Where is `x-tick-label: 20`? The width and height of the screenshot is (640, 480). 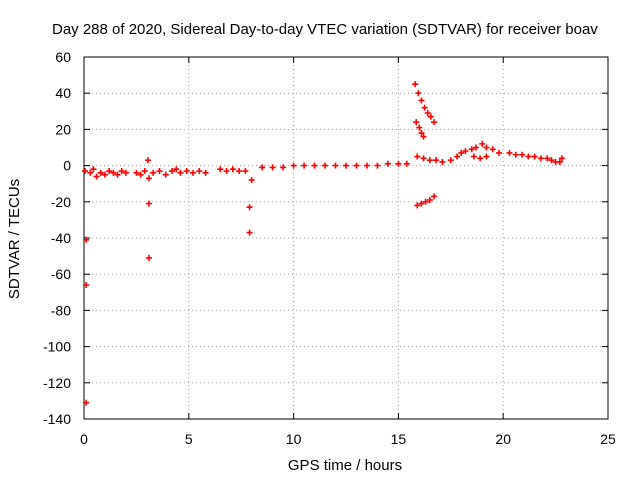
x-tick-label: 20 is located at coordinates (503, 439).